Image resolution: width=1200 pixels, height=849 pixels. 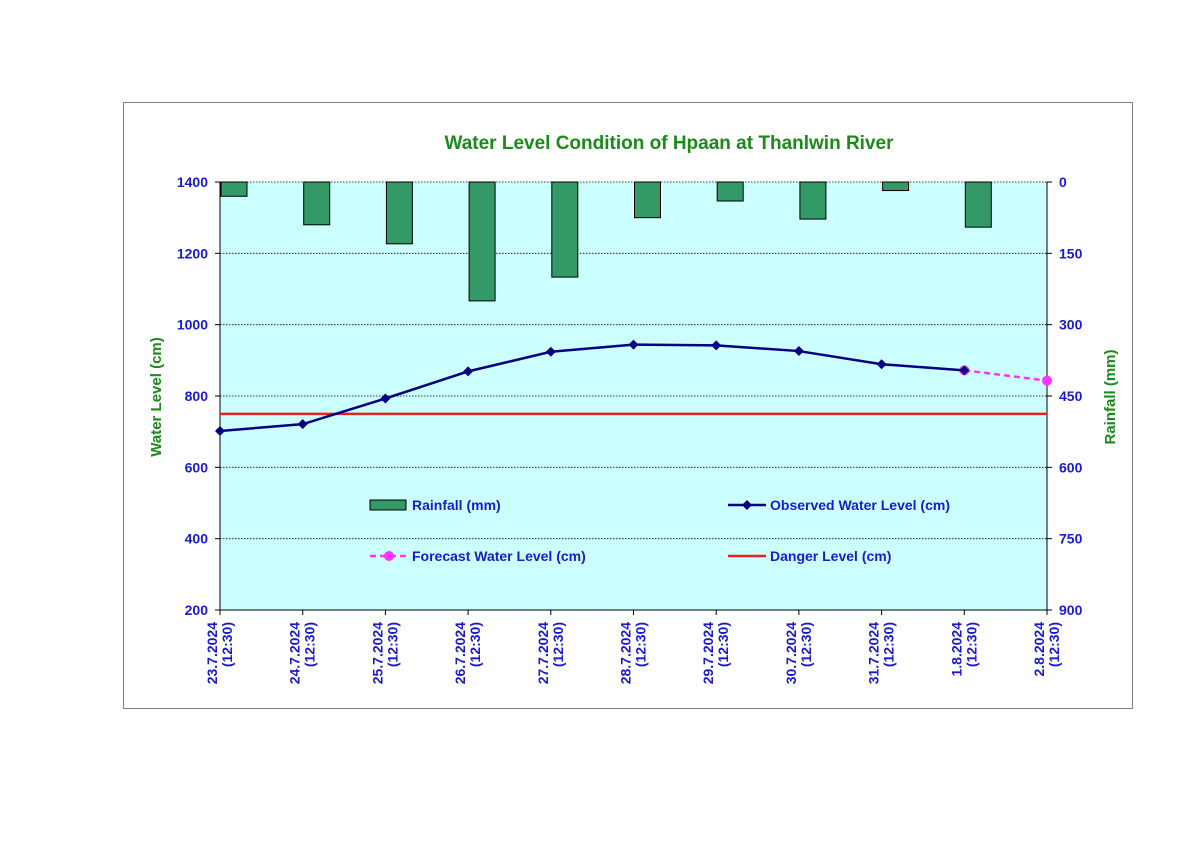 What do you see at coordinates (798, 653) in the screenshot?
I see `x-tick-label: 30.7.2024(12:30)` at bounding box center [798, 653].